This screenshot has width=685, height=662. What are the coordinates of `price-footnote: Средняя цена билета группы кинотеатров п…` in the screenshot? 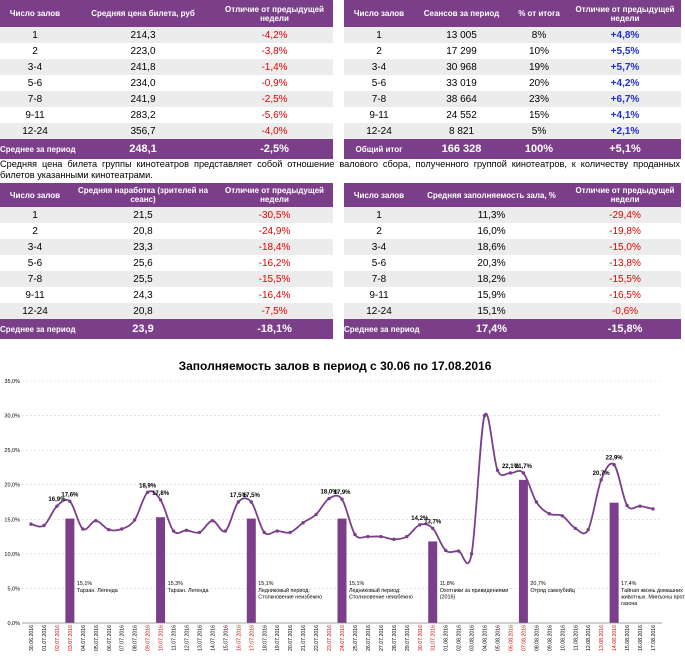 It's located at (340, 169).